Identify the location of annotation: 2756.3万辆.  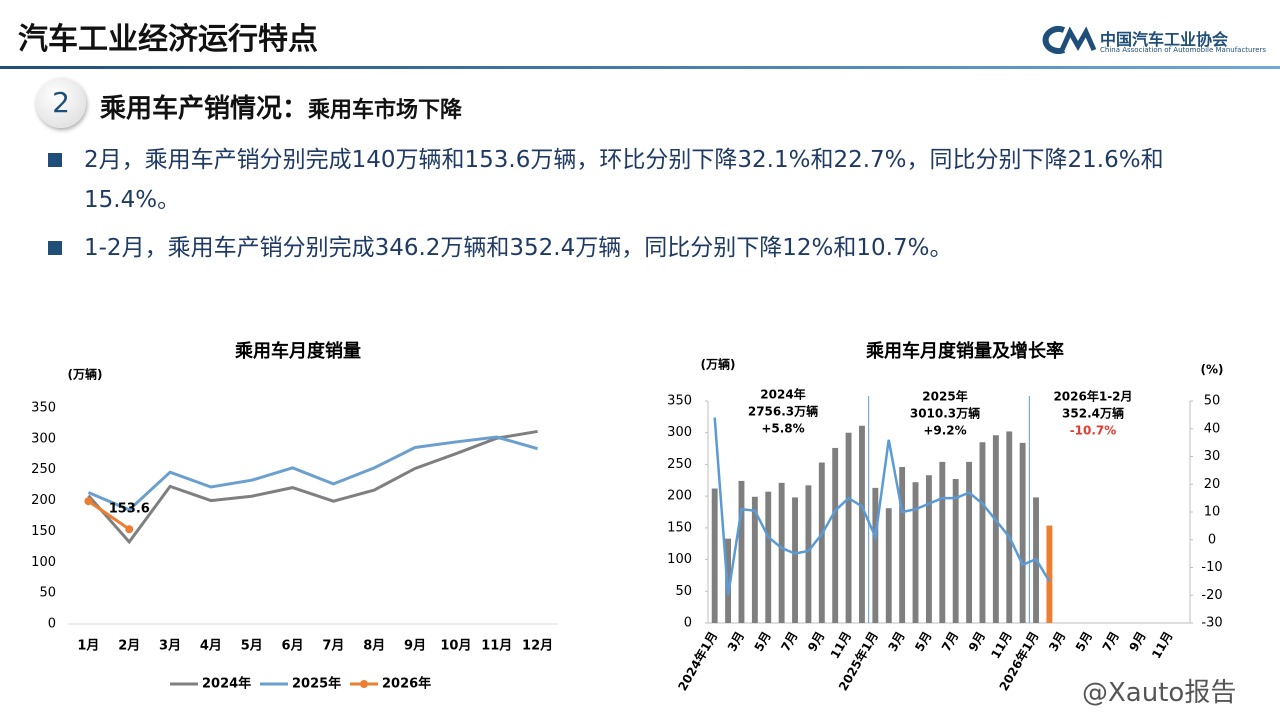
(783, 411).